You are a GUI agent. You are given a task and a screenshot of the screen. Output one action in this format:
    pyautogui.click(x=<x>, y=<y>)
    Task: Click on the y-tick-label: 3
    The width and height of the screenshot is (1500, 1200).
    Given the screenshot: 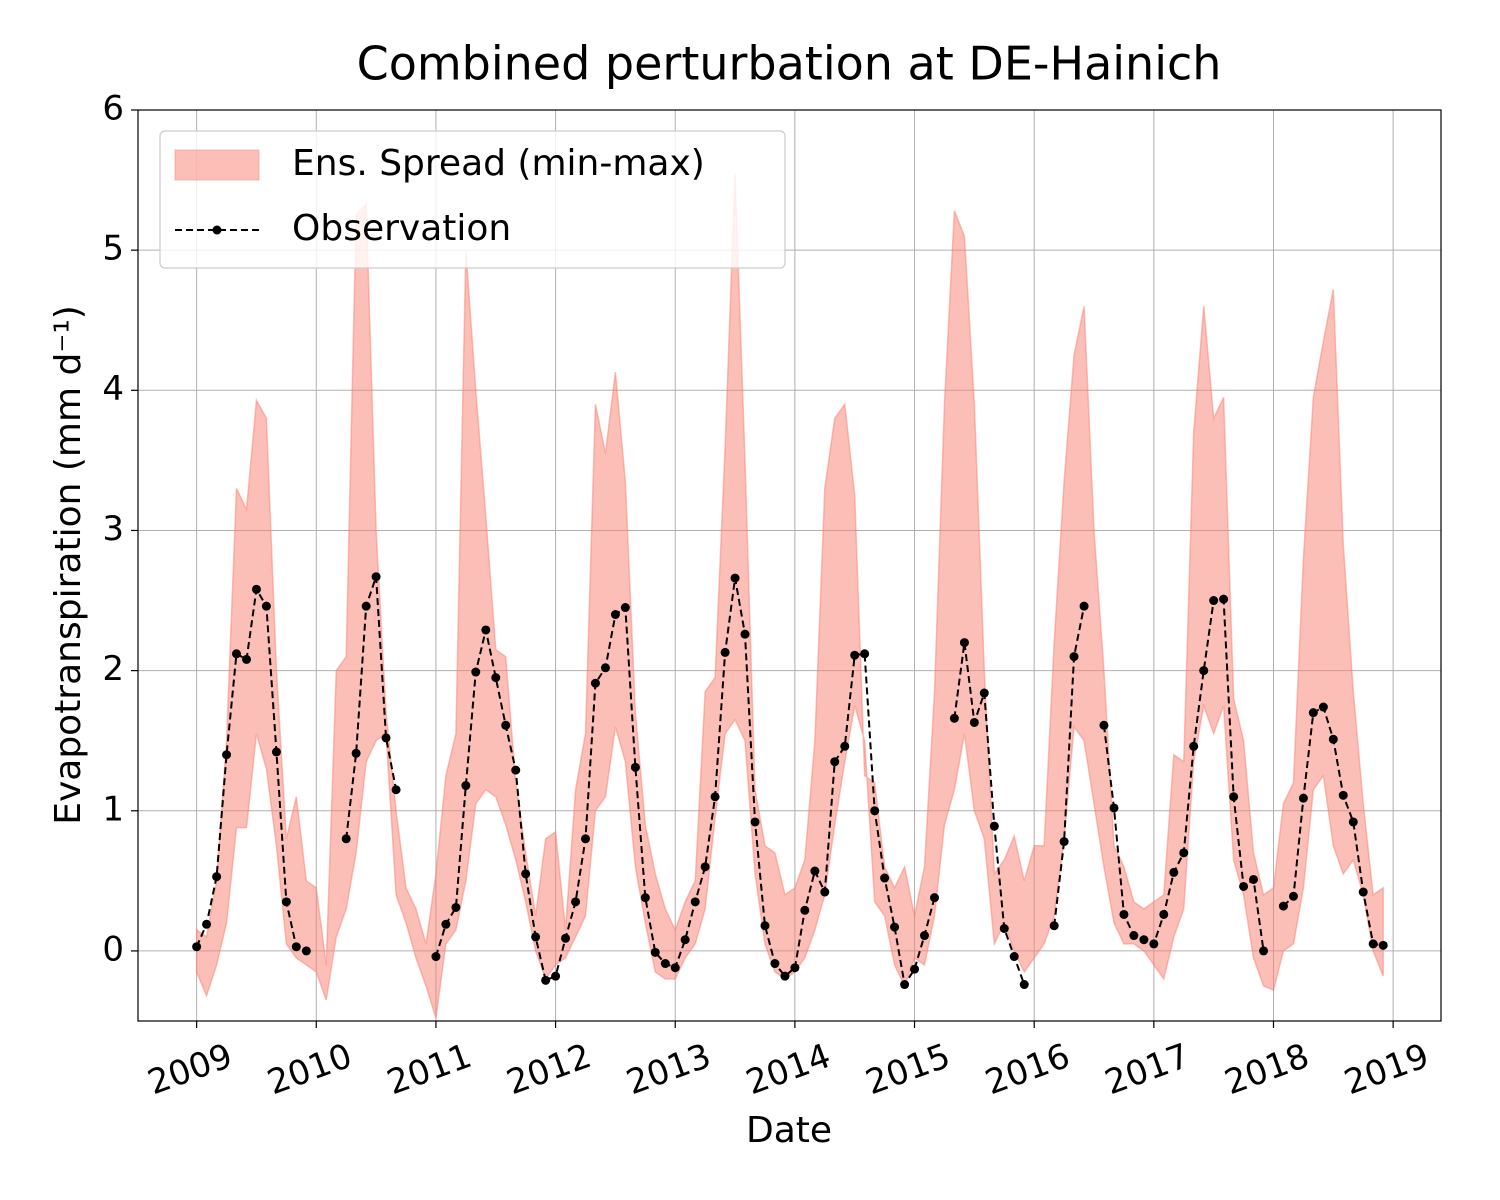 What is the action you would take?
    pyautogui.click(x=113, y=529)
    